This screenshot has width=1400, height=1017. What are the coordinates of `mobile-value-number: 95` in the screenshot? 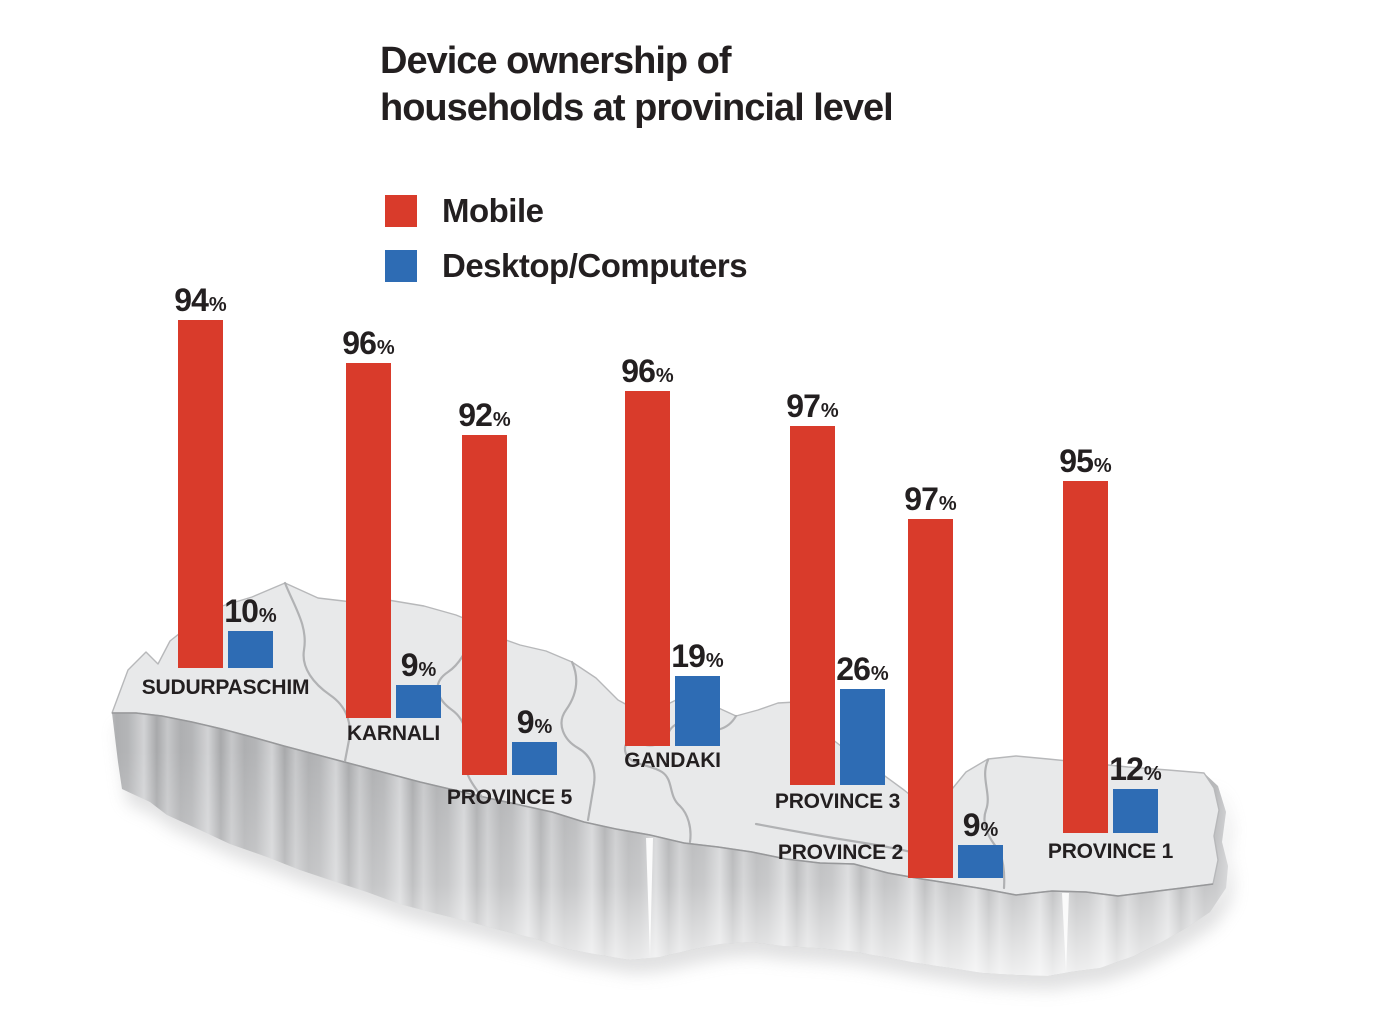 It's located at (1076, 461).